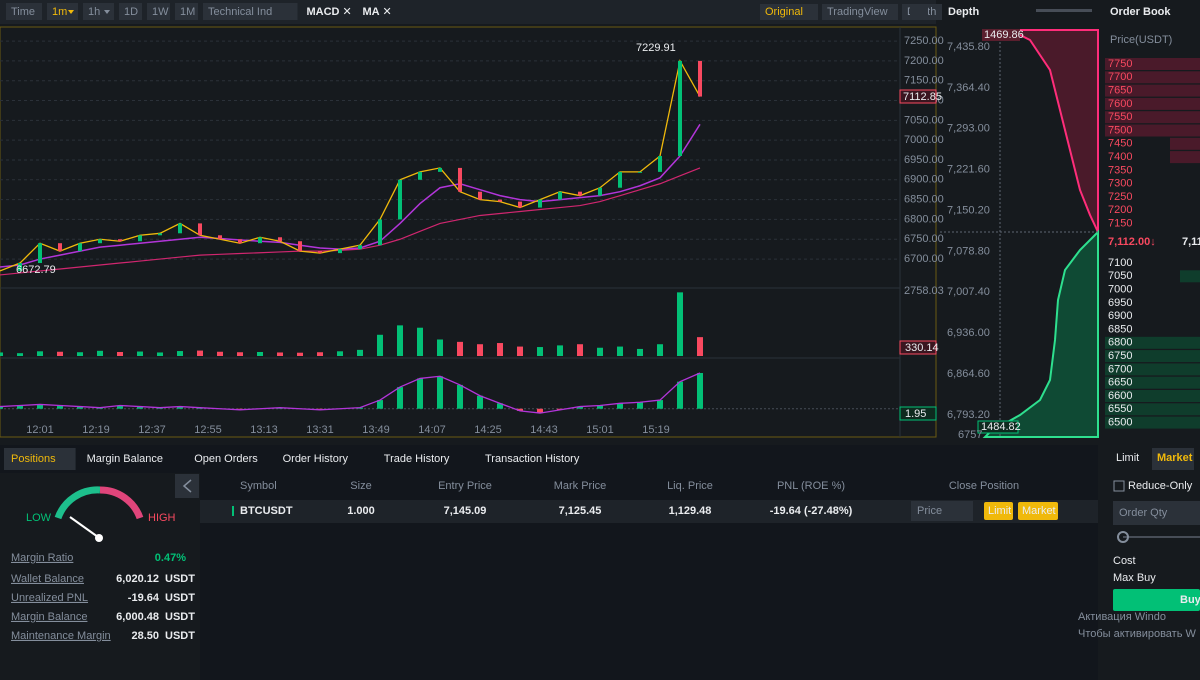 The width and height of the screenshot is (1200, 680). I want to click on ask-price: 7300, so click(1120, 184).